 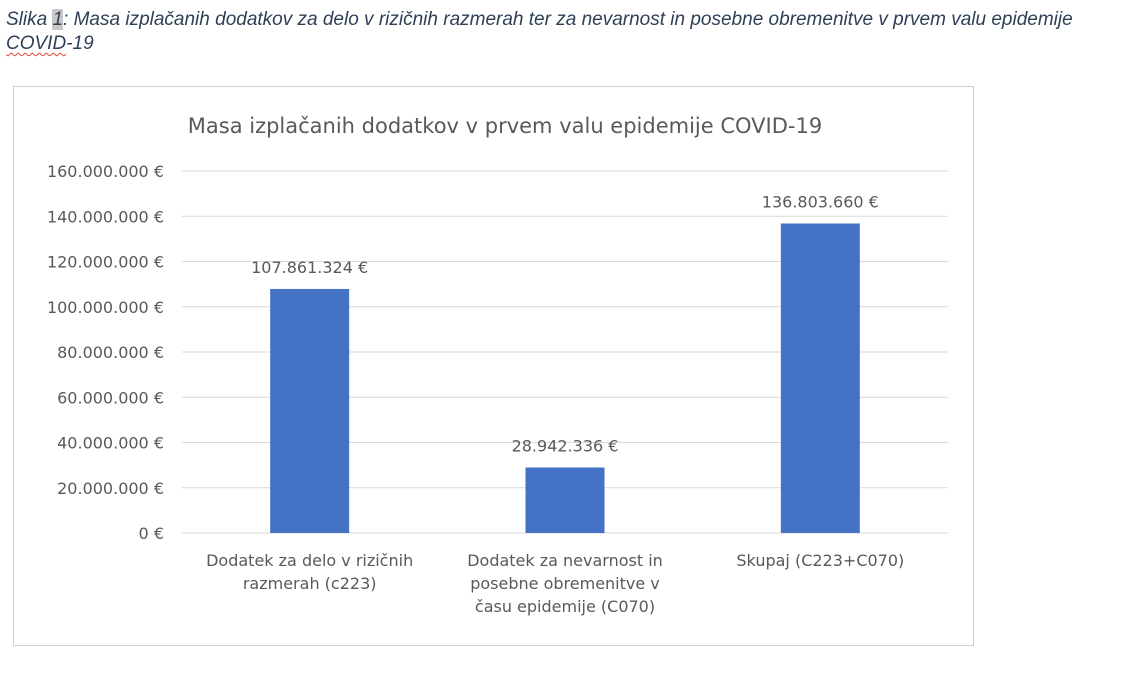 I want to click on caption-suffix: -19, so click(x=80, y=43).